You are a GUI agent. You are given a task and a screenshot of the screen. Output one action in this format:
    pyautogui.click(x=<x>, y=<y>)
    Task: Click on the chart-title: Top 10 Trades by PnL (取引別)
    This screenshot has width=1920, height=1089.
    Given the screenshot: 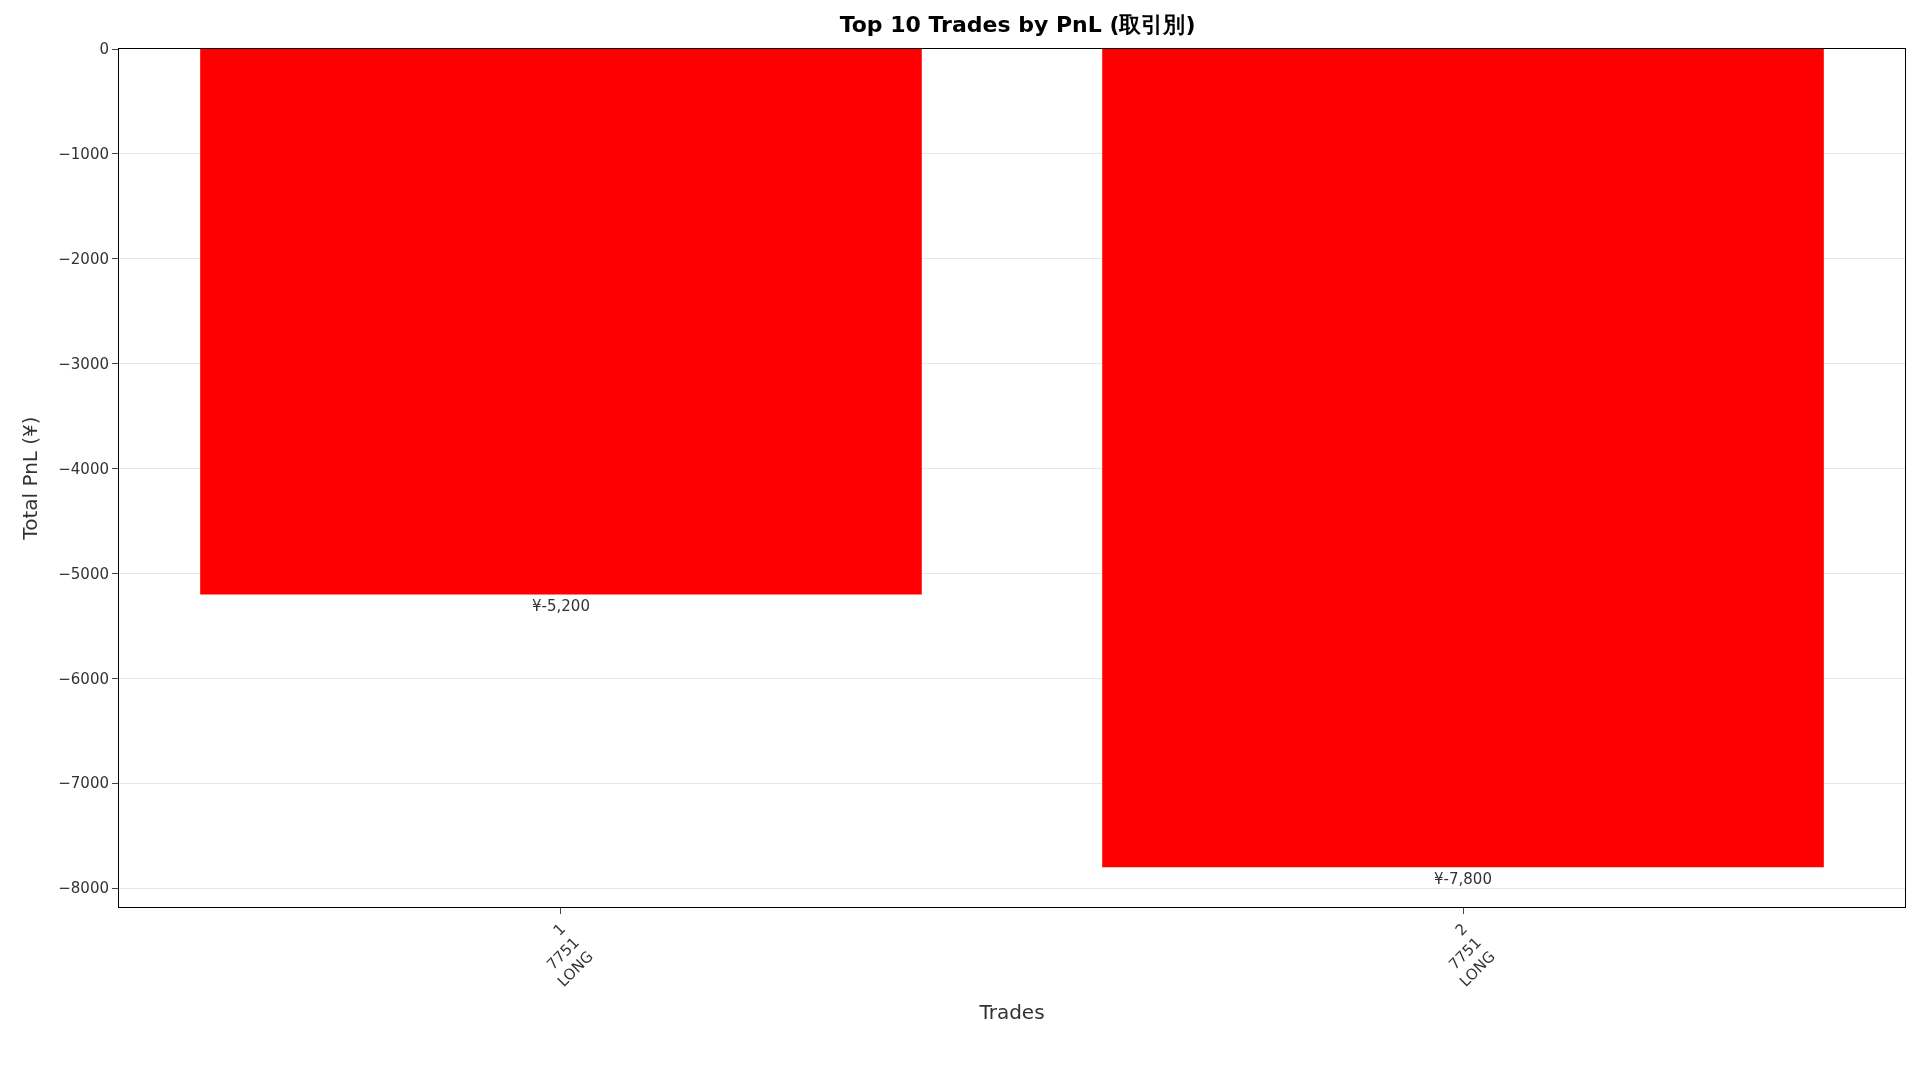 What is the action you would take?
    pyautogui.click(x=1017, y=24)
    